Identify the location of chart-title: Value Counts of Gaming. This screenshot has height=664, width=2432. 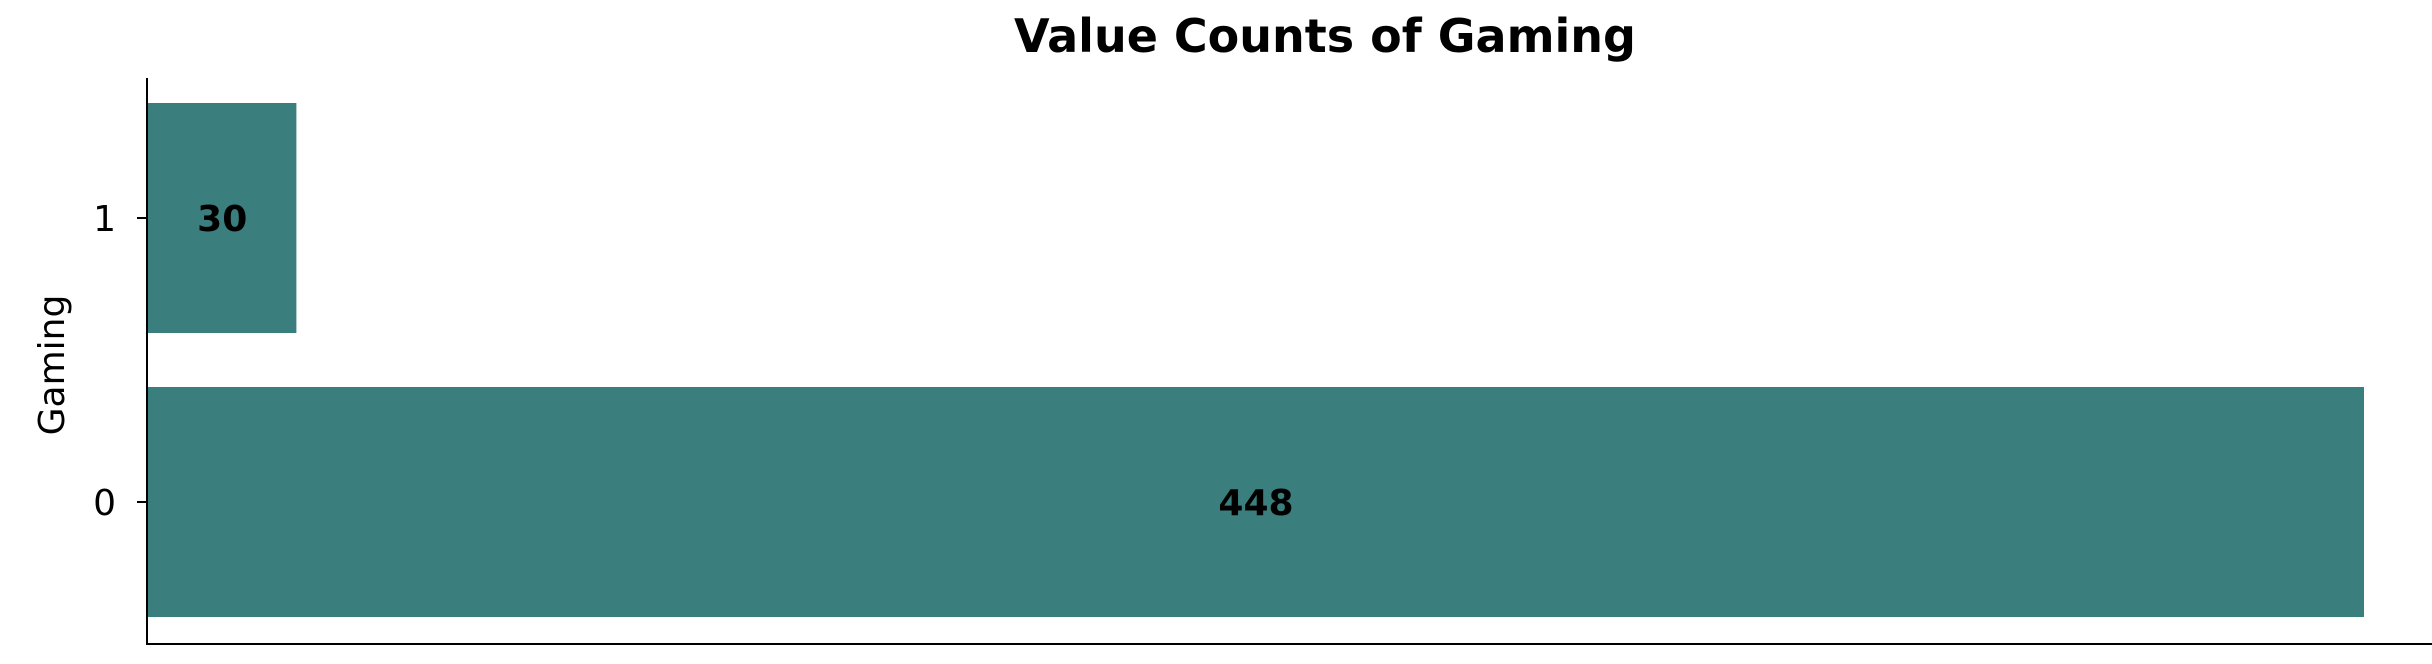
(1325, 36).